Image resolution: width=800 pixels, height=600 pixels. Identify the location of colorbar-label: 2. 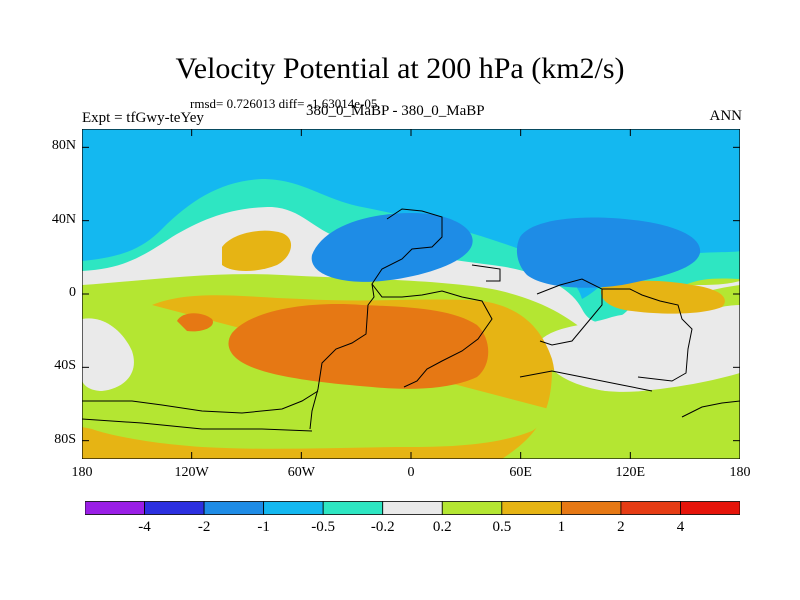
(621, 527).